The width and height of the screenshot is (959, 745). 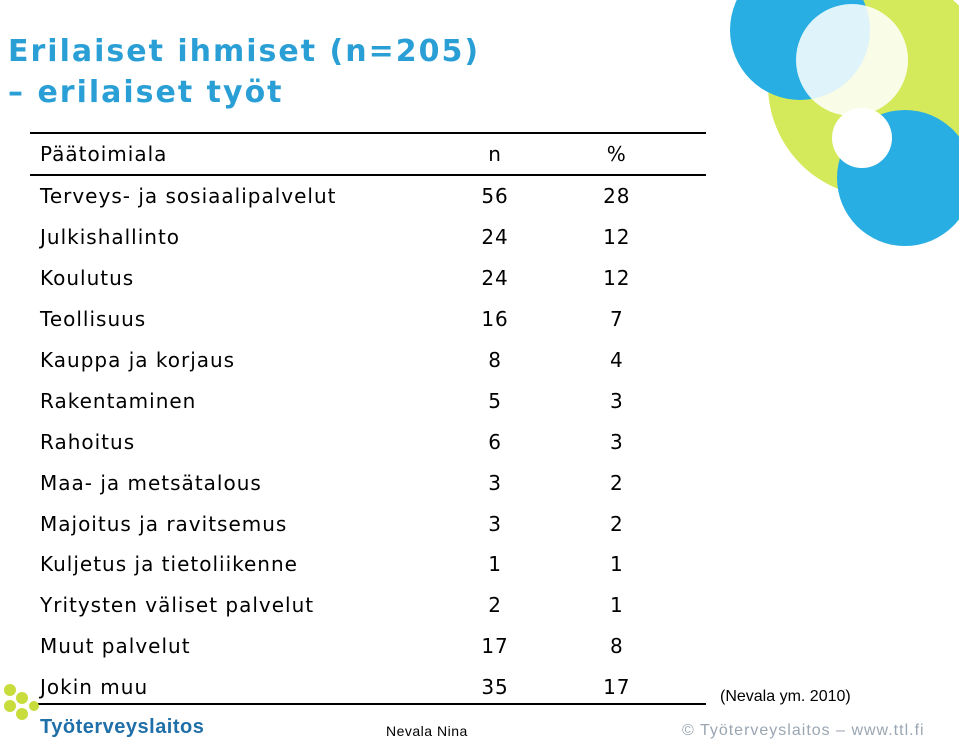 I want to click on row-name: Rakentaminen, so click(x=118, y=400).